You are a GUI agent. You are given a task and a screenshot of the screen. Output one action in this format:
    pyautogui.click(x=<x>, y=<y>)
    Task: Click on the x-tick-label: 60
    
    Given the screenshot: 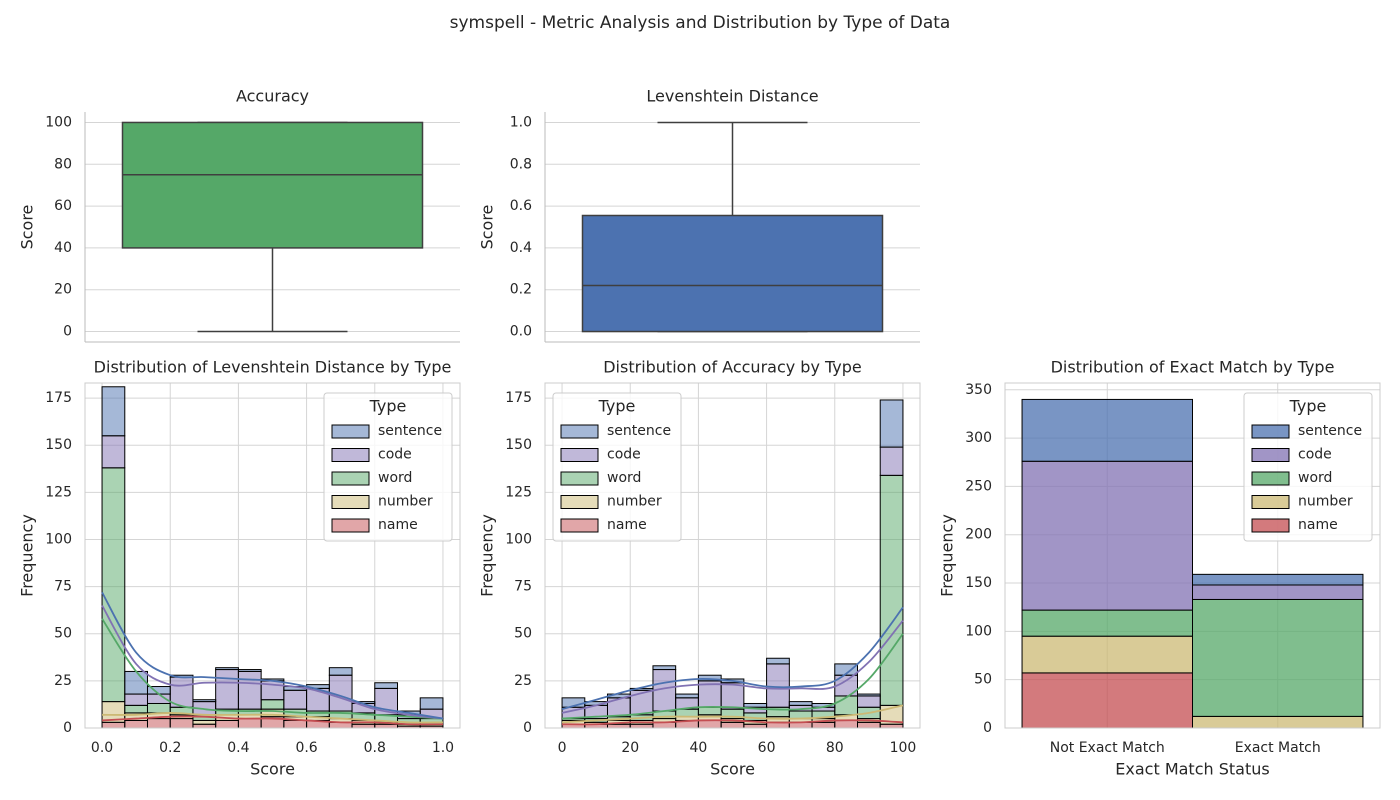 What is the action you would take?
    pyautogui.click(x=767, y=748)
    